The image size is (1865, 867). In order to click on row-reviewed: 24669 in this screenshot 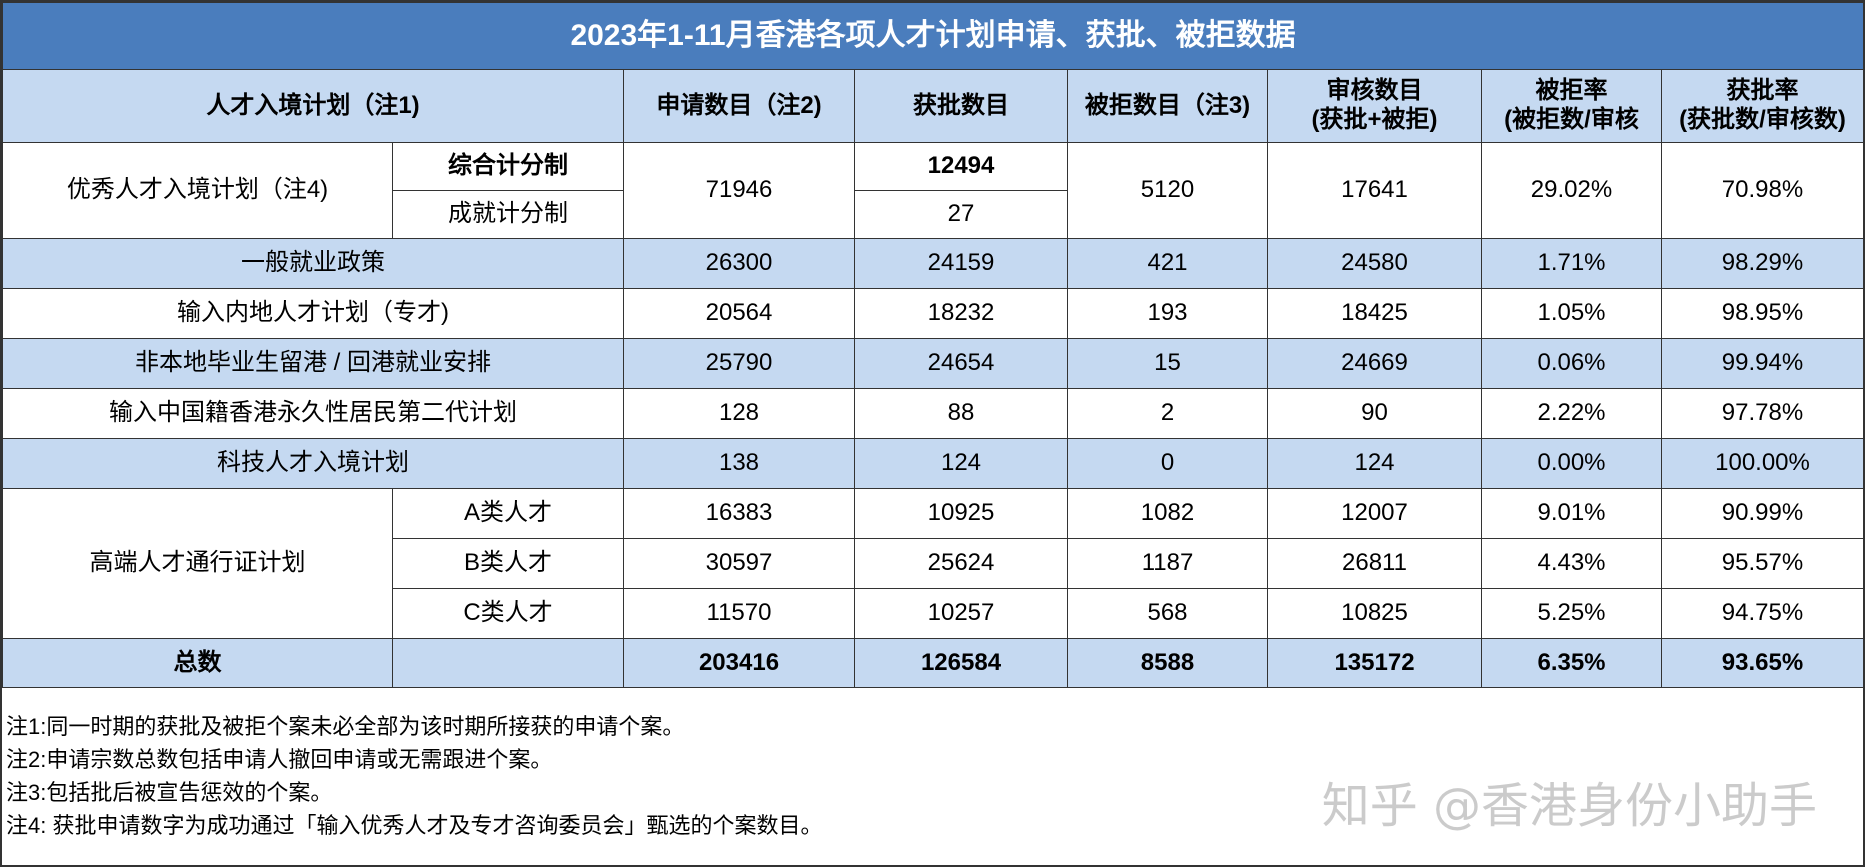, I will do `click(1374, 363)`.